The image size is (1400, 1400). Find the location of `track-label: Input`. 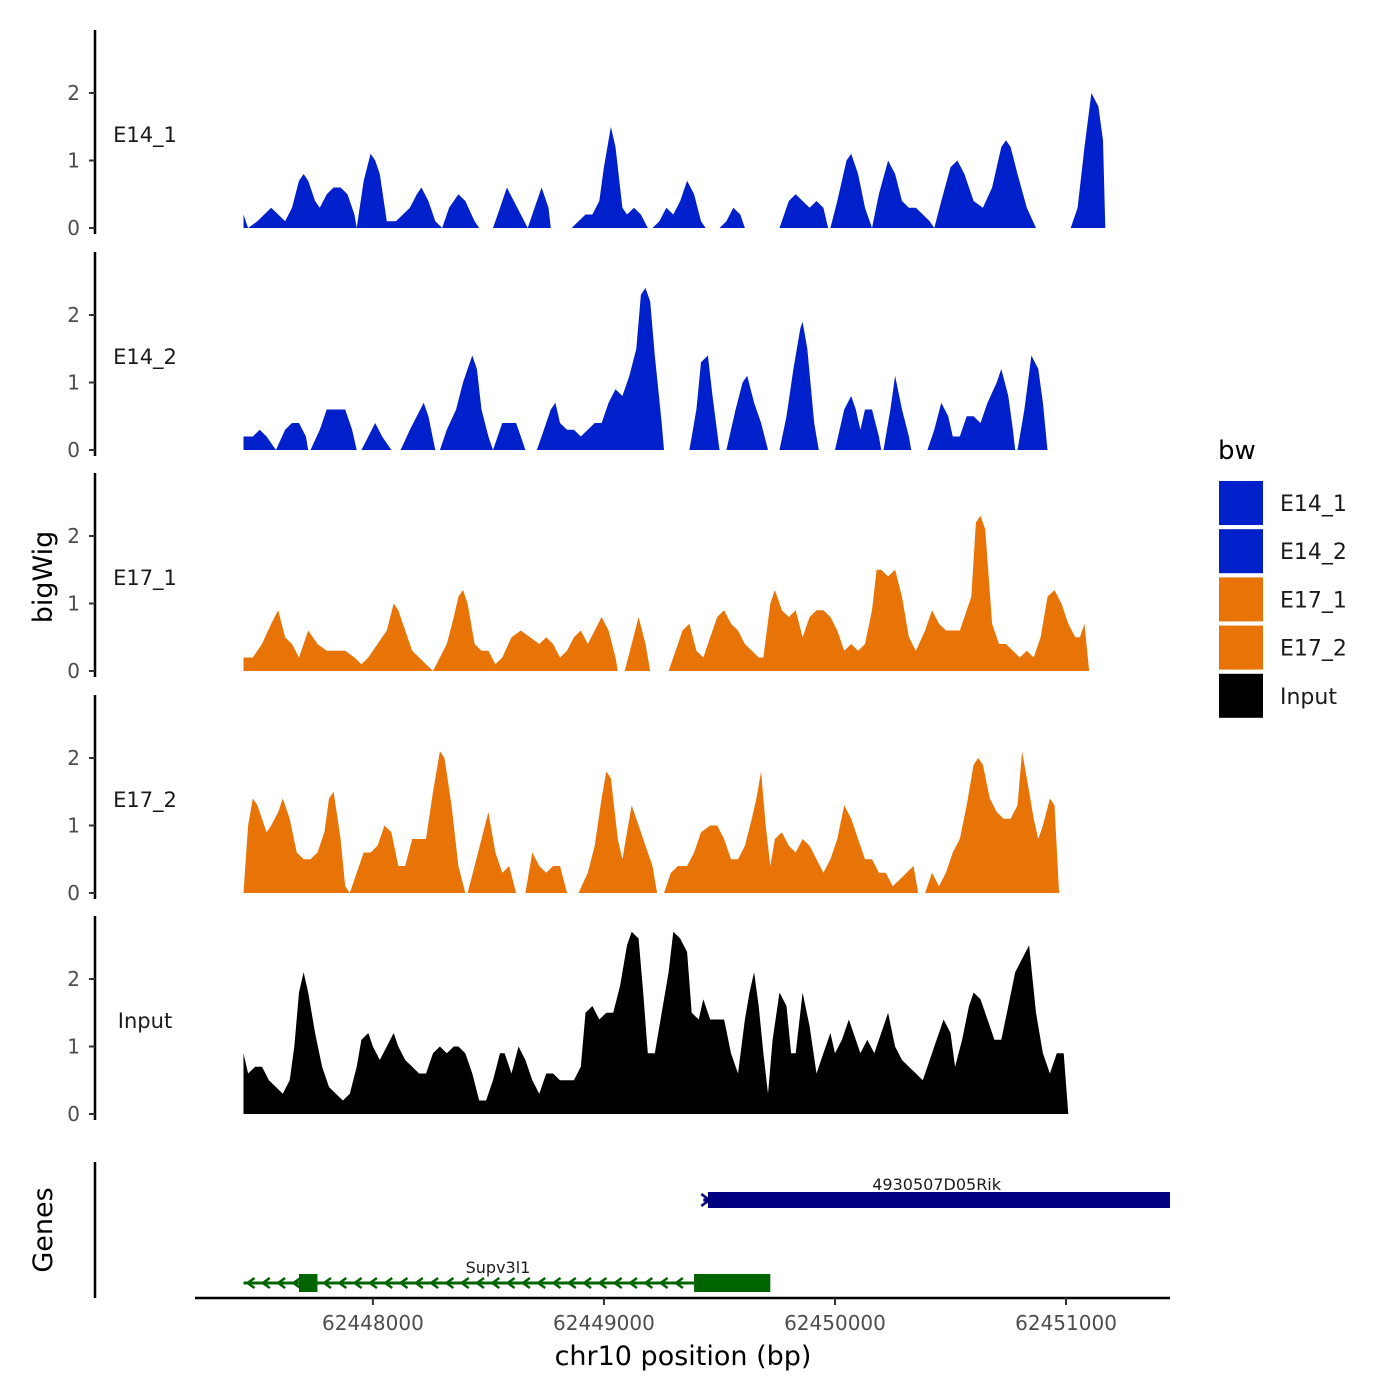

track-label: Input is located at coordinates (145, 1021).